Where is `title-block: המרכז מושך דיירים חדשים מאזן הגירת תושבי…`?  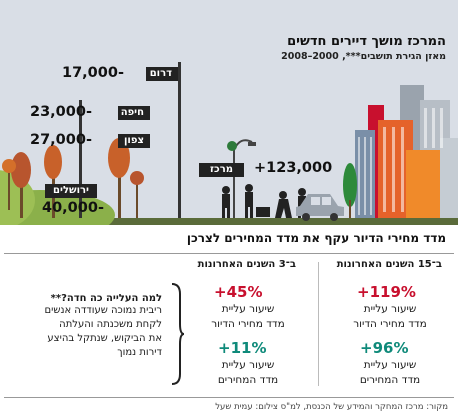
title-block: המרכז מושך דיירים חדשים מאזן הגירת תושבי… is located at coordinates (363, 48).